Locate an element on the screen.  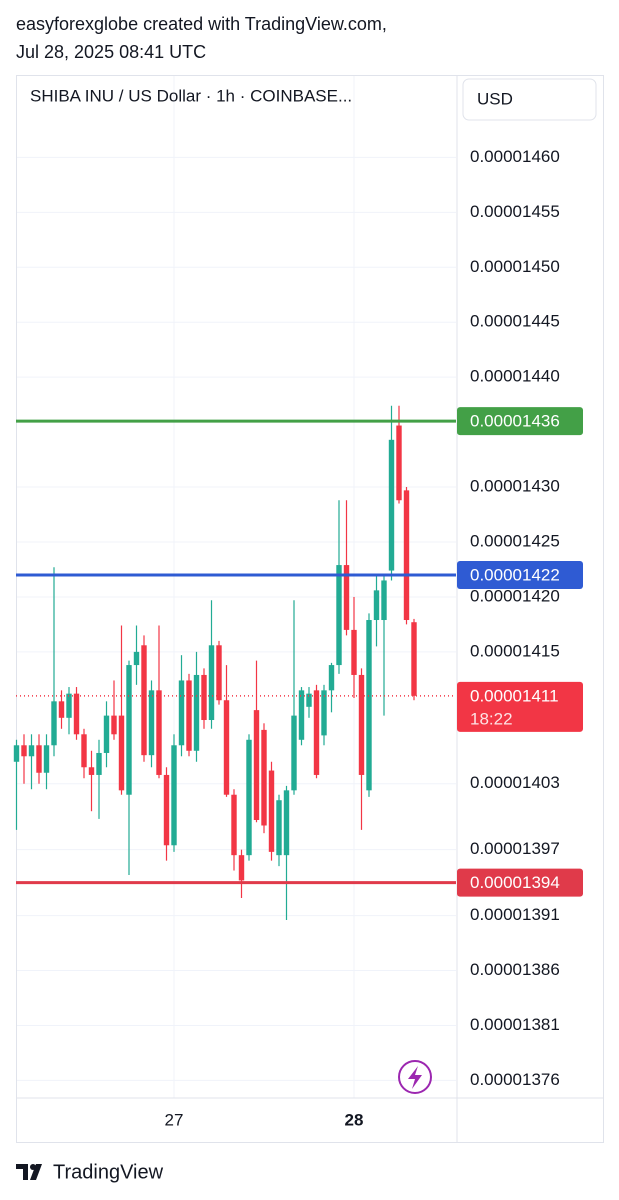
y-tick-label: 0.00001376 is located at coordinates (515, 1079).